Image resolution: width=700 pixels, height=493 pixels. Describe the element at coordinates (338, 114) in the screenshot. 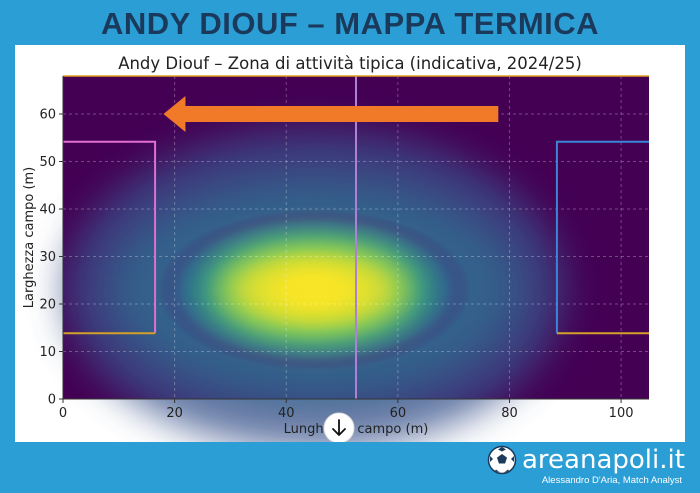

I see `arrow-shaft` at that location.